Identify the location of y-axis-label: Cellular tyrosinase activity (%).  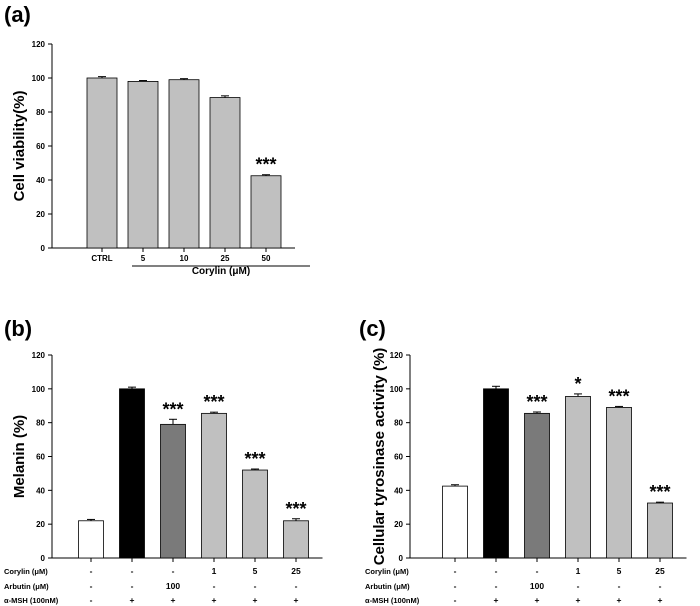
(379, 457).